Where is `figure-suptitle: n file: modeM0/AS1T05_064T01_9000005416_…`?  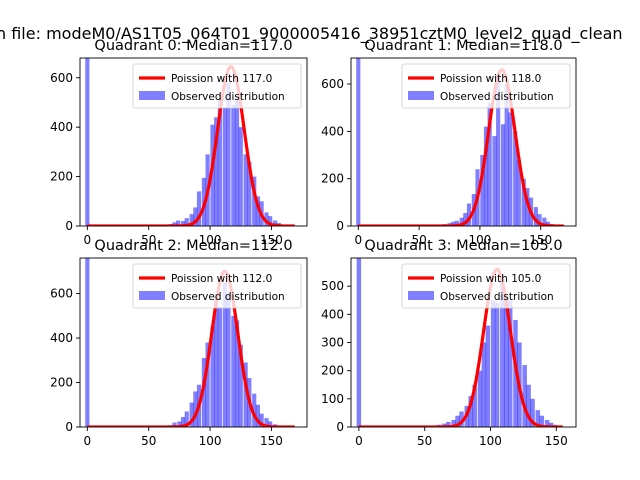 figure-suptitle: n file: modeM0/AS1T05_064T01_9000005416_… is located at coordinates (311, 34).